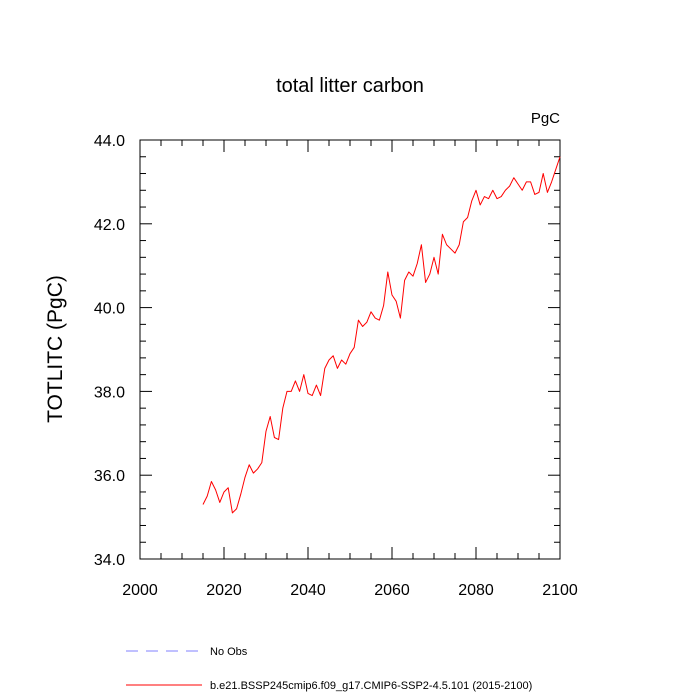 The width and height of the screenshot is (700, 700). Describe the element at coordinates (55, 349) in the screenshot. I see `y-axis-label: TOTLITC (PgC)` at that location.